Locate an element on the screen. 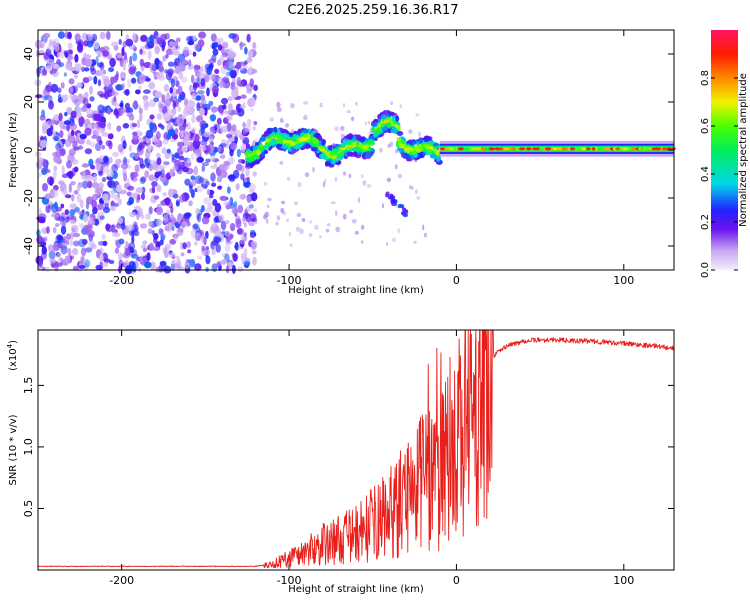 This screenshot has height=600, width=750. spectrogram-x-axis-label: Height of straight line (km) is located at coordinates (356, 290).